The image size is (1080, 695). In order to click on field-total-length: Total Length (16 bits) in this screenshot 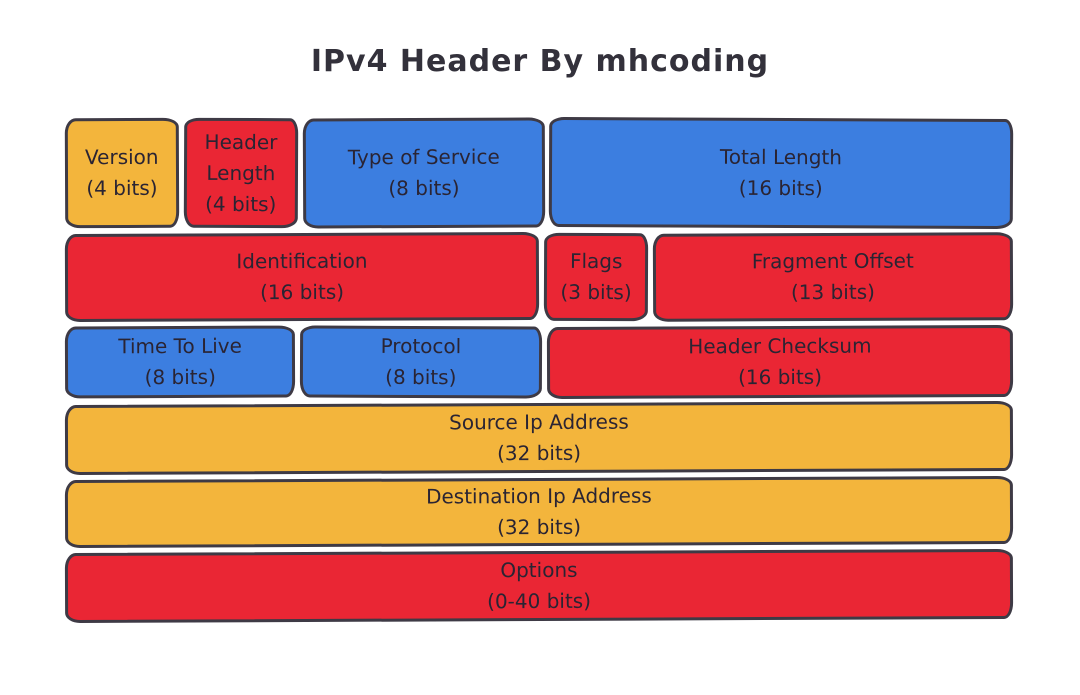, I will do `click(781, 173)`.